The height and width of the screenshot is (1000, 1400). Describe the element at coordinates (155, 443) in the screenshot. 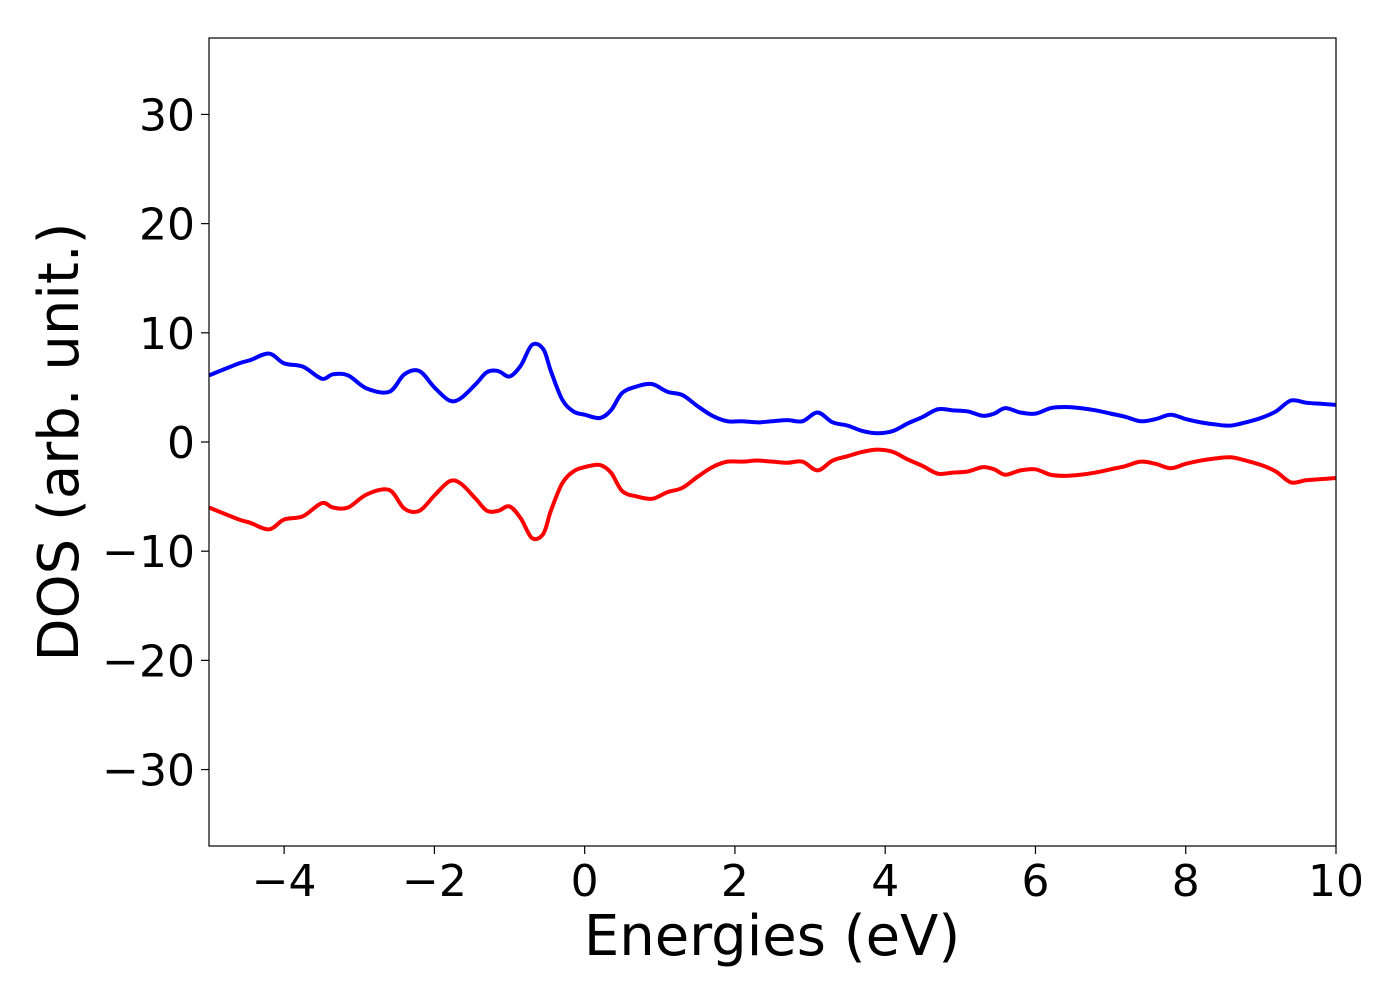

I see `y-axis-ticks: 30 20 10 0 −10 −20 −30` at that location.